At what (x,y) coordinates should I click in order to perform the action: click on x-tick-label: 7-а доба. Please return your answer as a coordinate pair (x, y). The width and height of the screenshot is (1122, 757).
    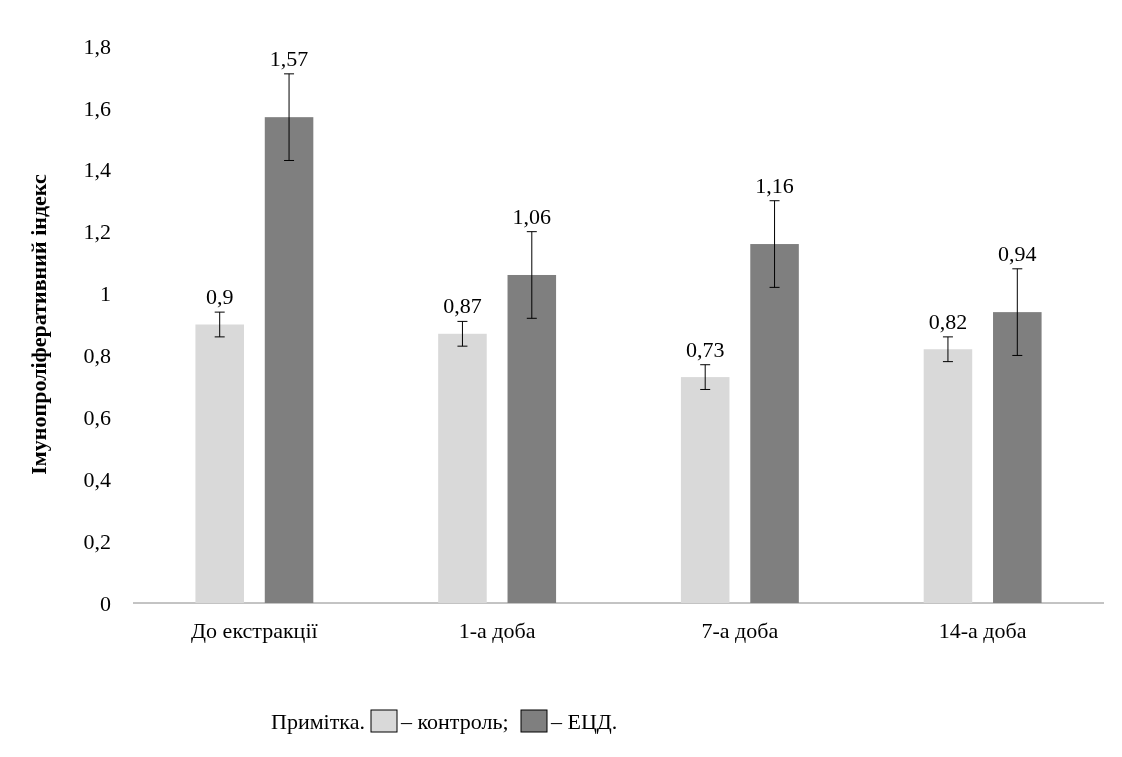
    Looking at the image, I should click on (740, 630).